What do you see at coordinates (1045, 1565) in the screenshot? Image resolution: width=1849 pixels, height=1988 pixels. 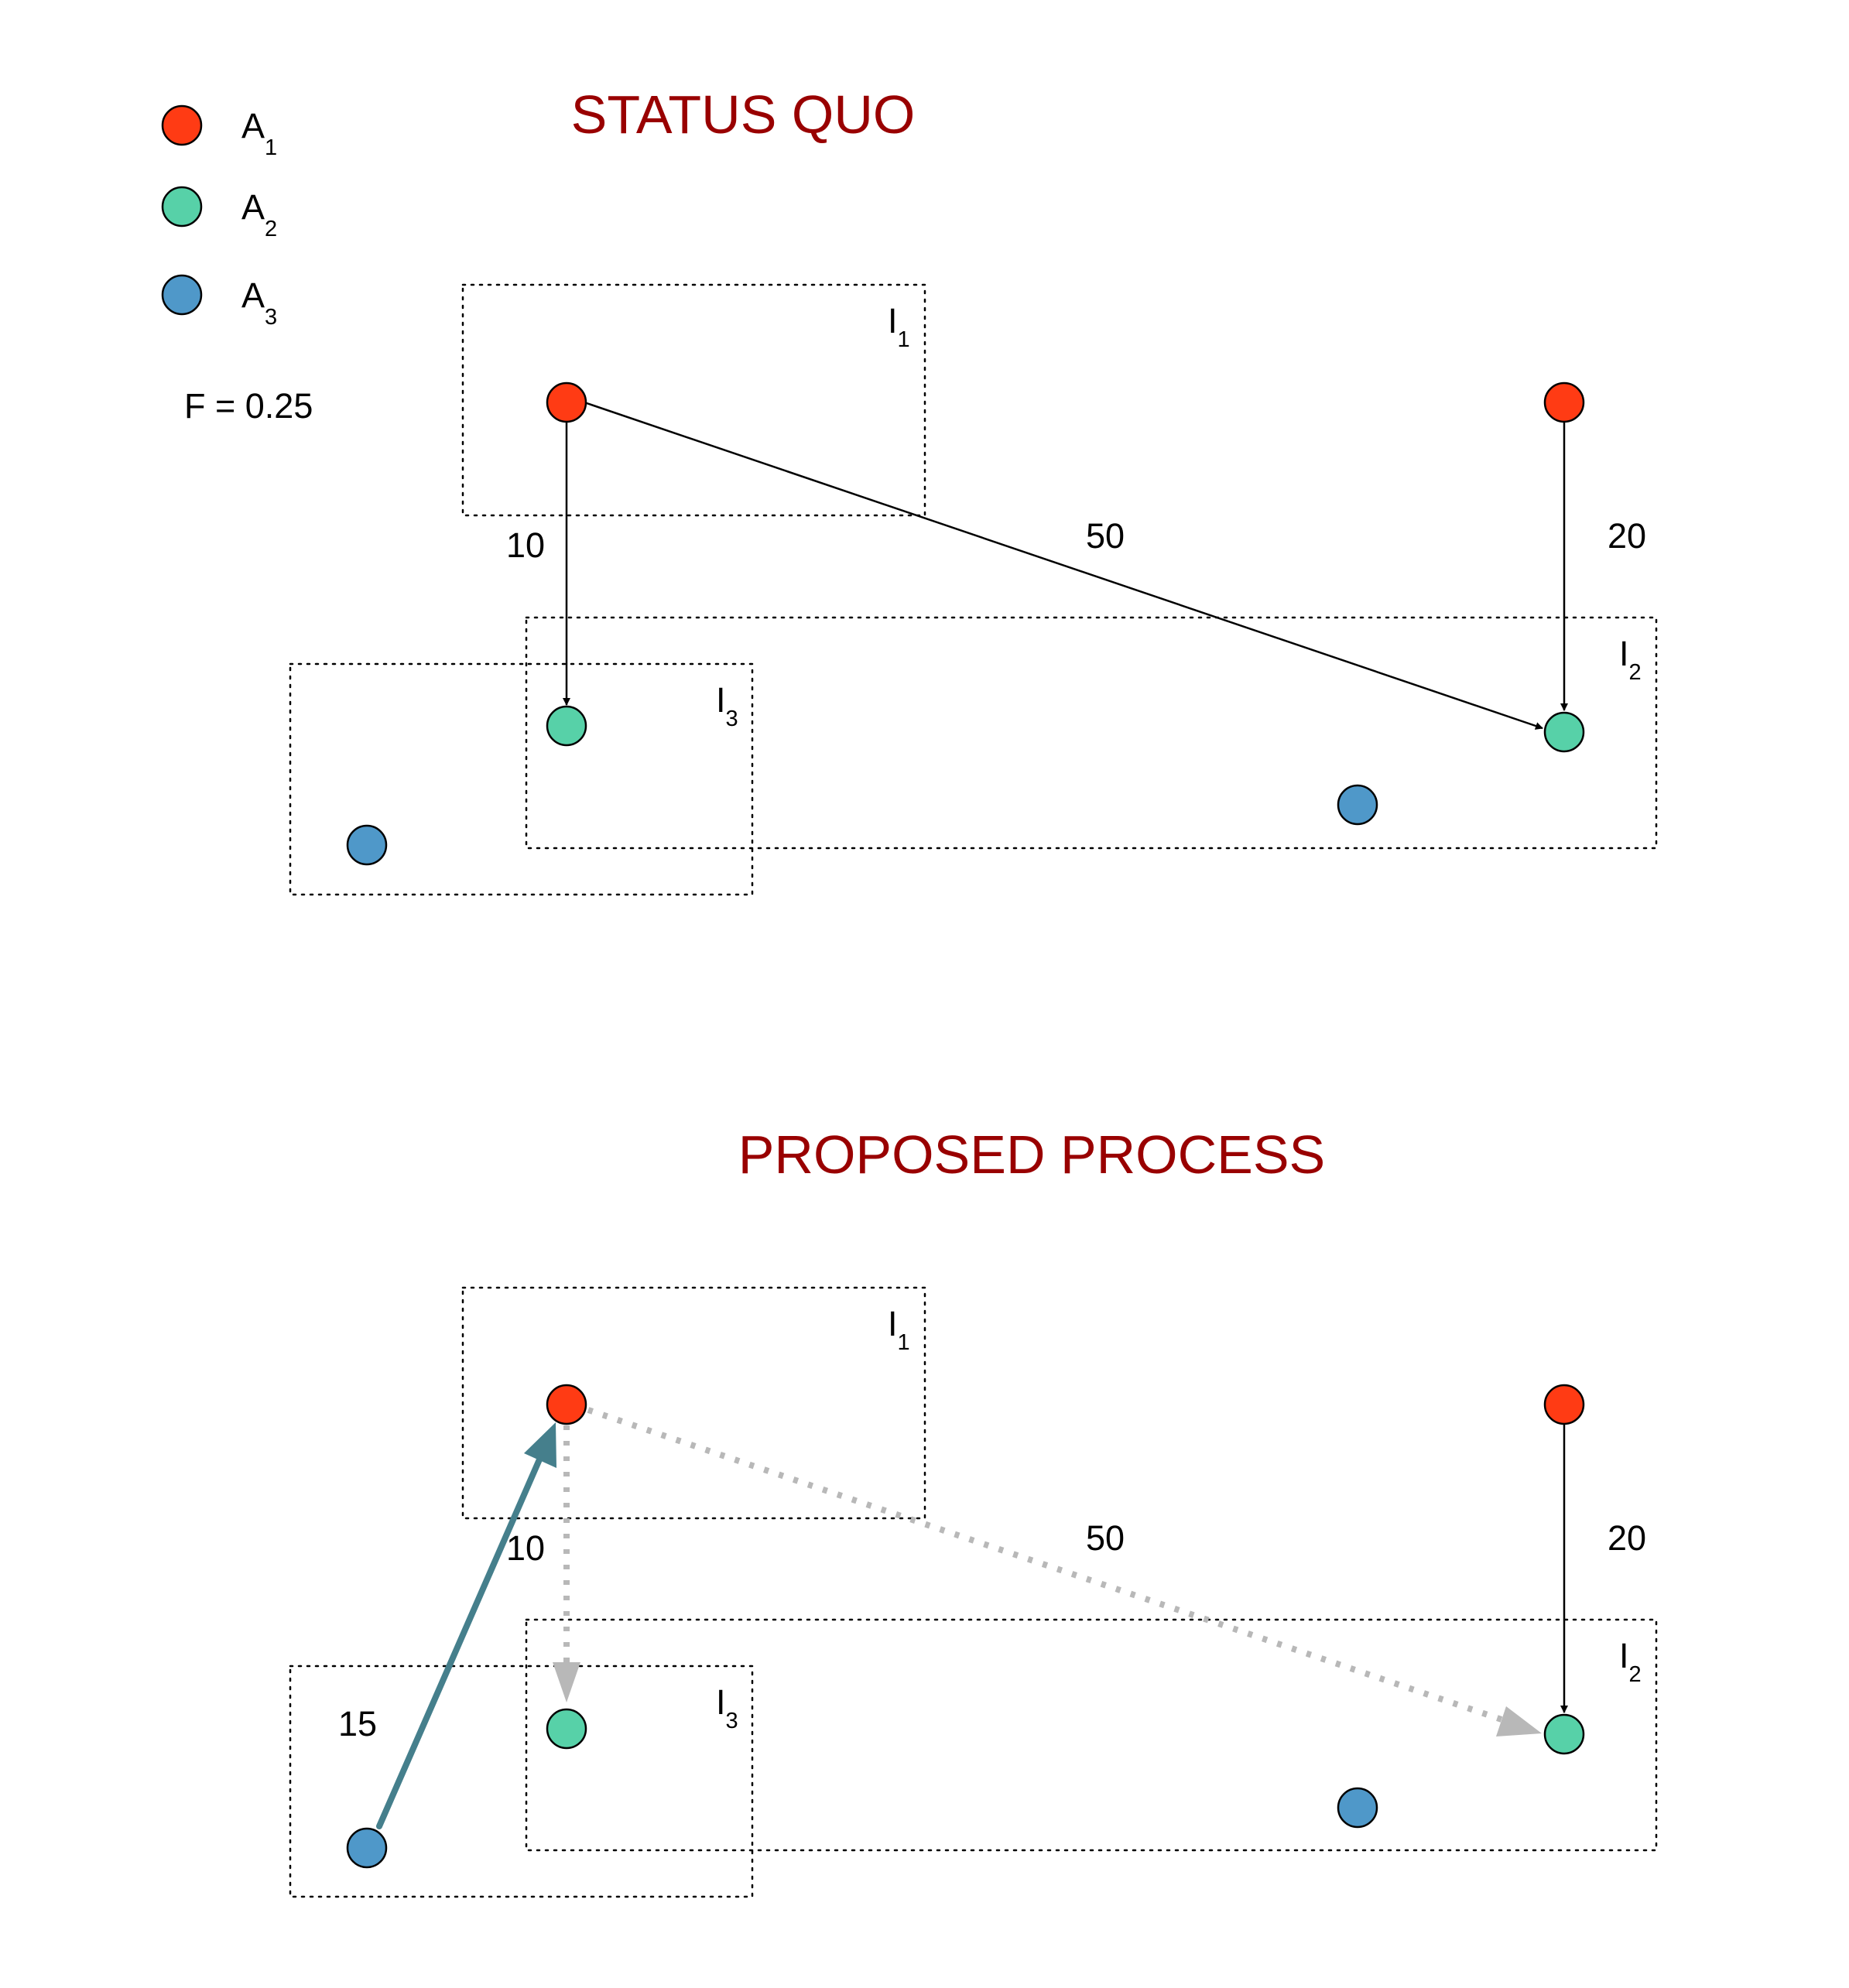 I see `removed-edge-i1-a1-to-i2-a2` at bounding box center [1045, 1565].